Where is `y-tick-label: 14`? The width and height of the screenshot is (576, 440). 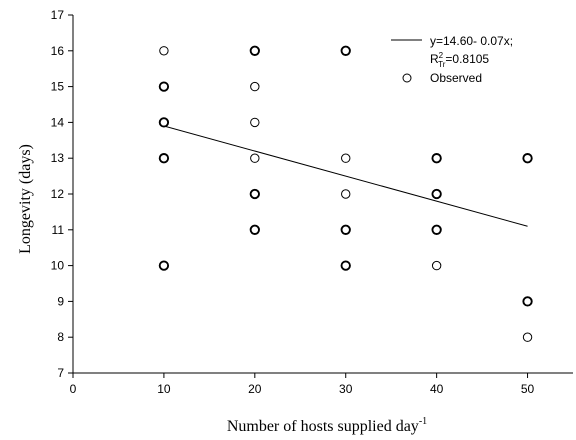 y-tick-label: 14 is located at coordinates (58, 122).